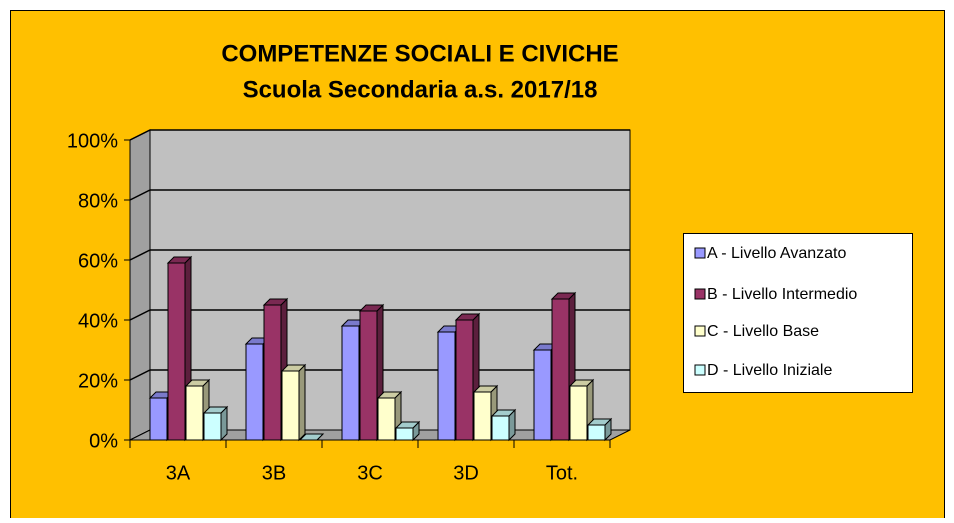  I want to click on y-tick-label: 40%, so click(98, 321).